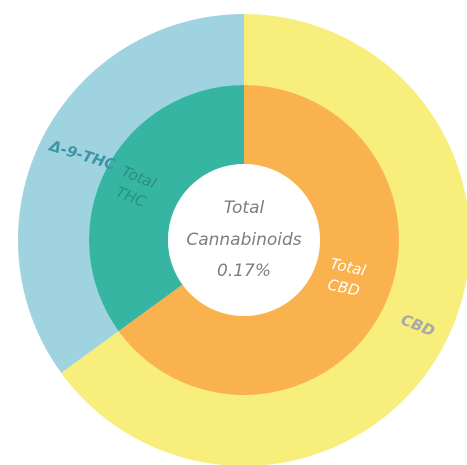  I want to click on center-label-line3: 0.17%, so click(244, 271).